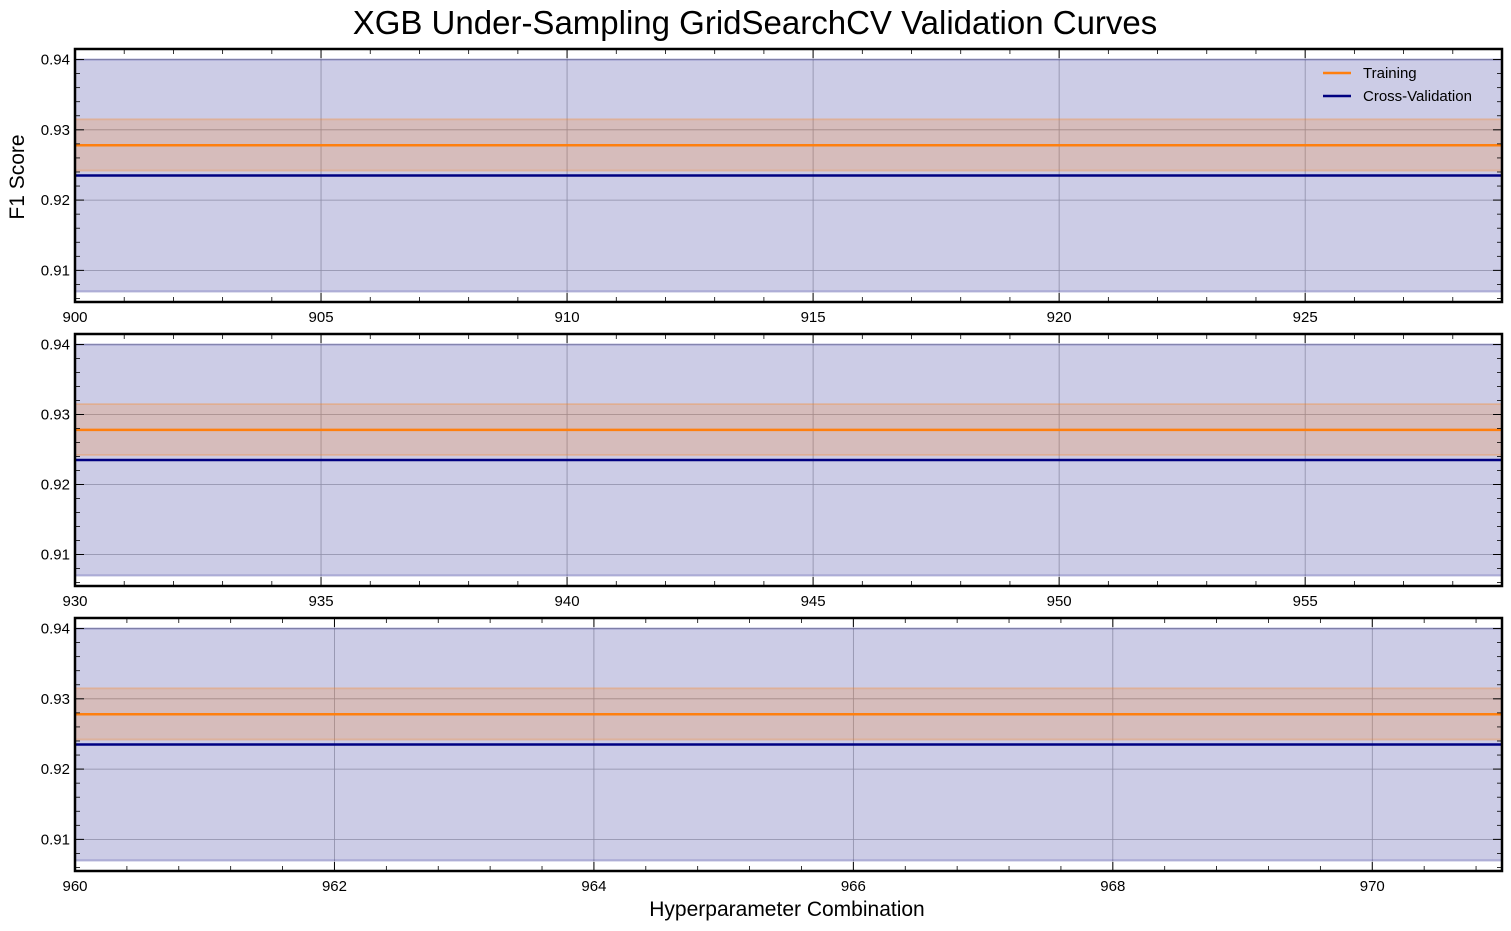  What do you see at coordinates (1372, 886) in the screenshot?
I see `x-tick-label: 970` at bounding box center [1372, 886].